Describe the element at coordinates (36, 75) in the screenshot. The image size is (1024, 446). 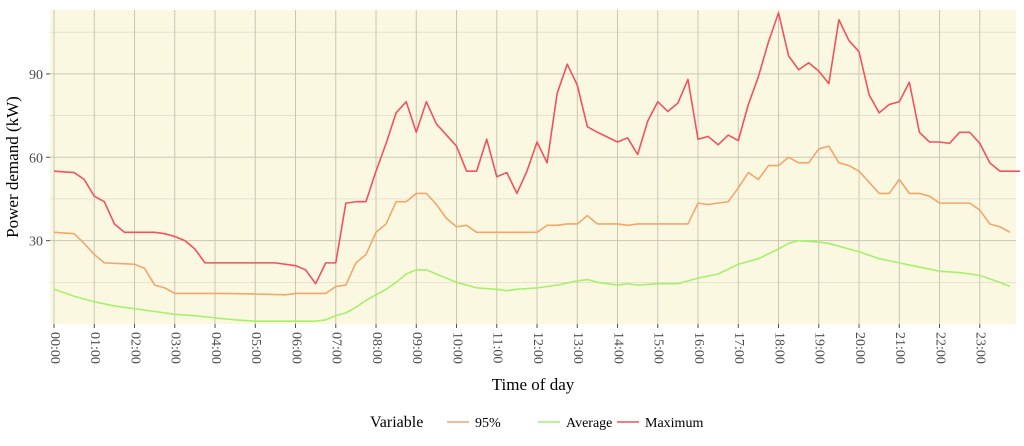
I see `y-tick-label: 90` at that location.